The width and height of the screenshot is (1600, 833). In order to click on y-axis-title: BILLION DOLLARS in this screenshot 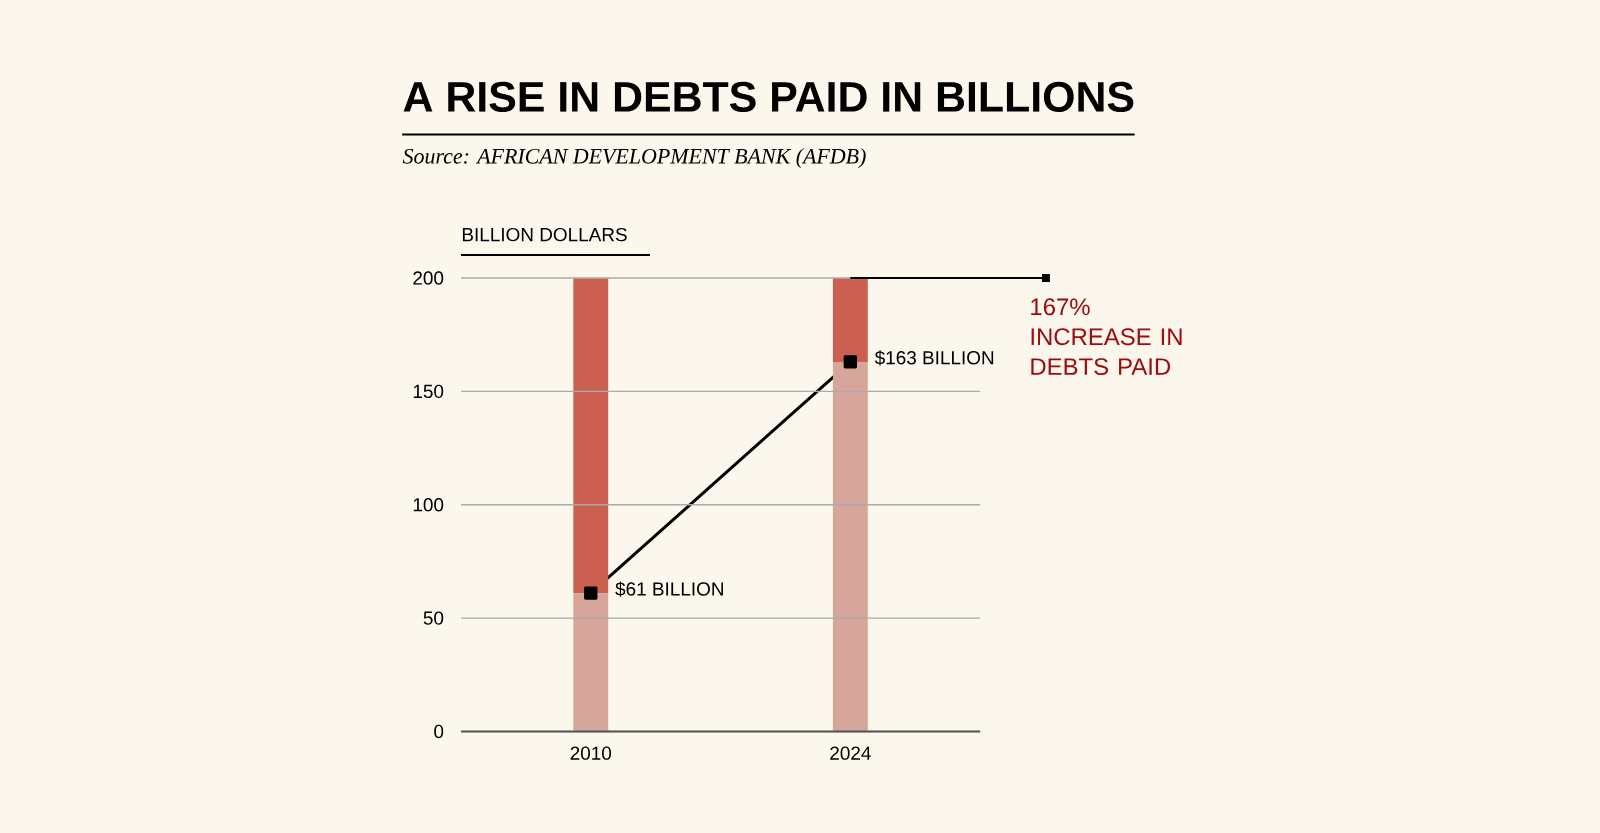, I will do `click(544, 234)`.